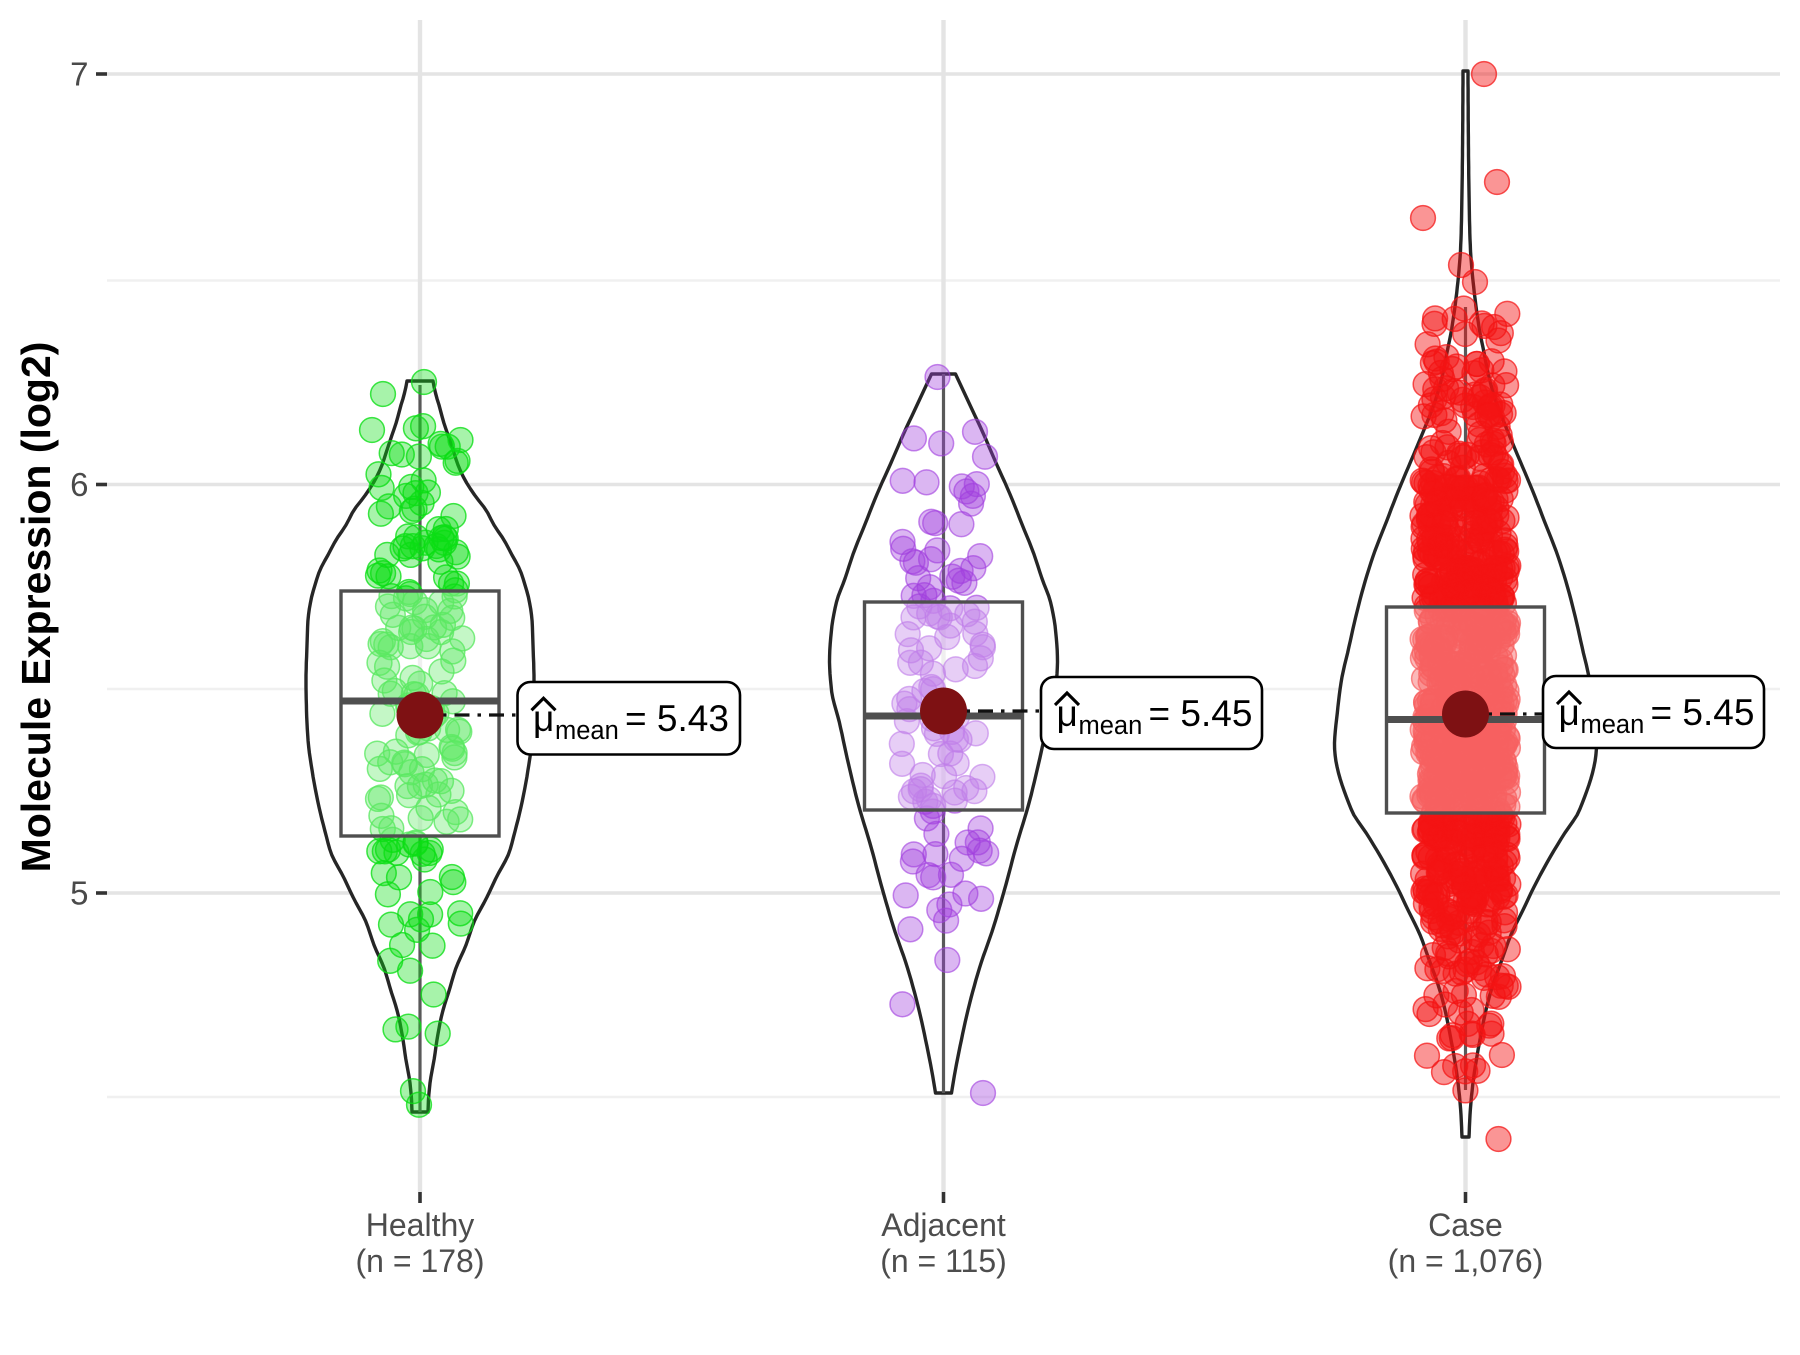 The height and width of the screenshot is (1355, 1800). Describe the element at coordinates (677, 718) in the screenshot. I see `svg-text: = 5.43` at that location.